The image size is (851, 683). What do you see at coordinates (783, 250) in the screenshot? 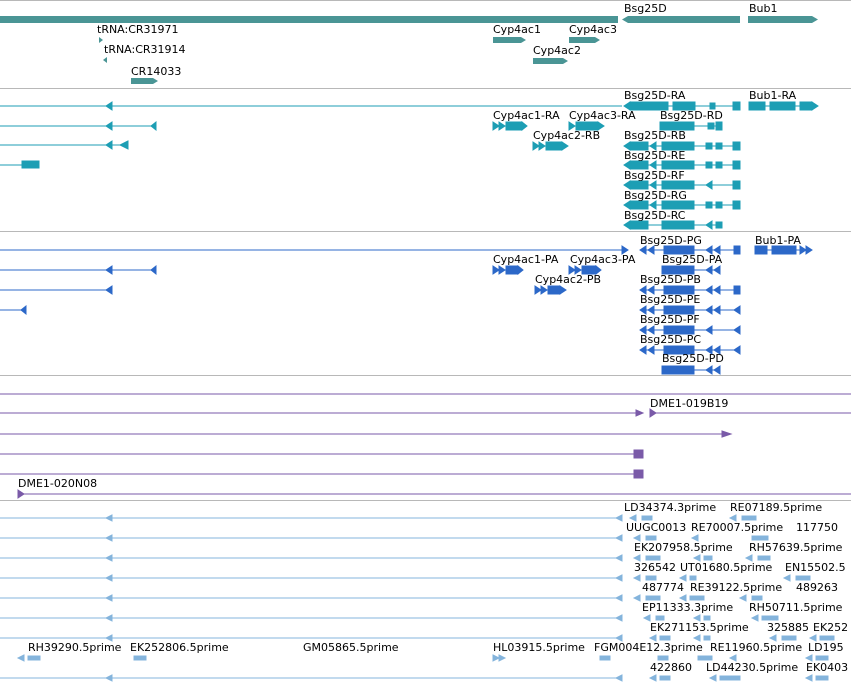
I see `protein-bub1-pa` at bounding box center [783, 250].